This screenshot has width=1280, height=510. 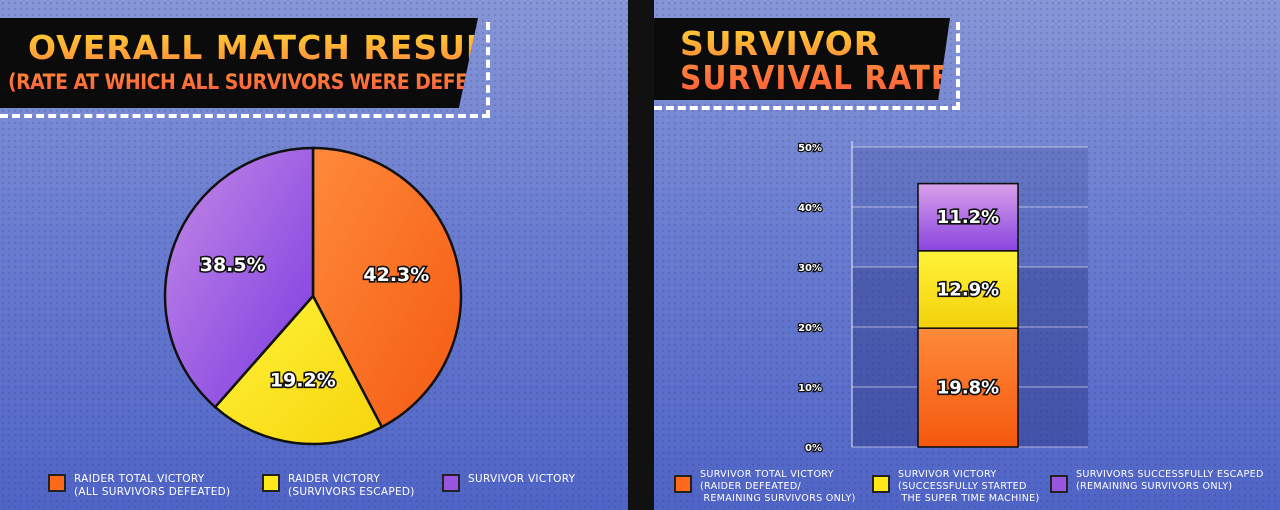 What do you see at coordinates (303, 381) in the screenshot?
I see `pie-slice-label: 19.2%` at bounding box center [303, 381].